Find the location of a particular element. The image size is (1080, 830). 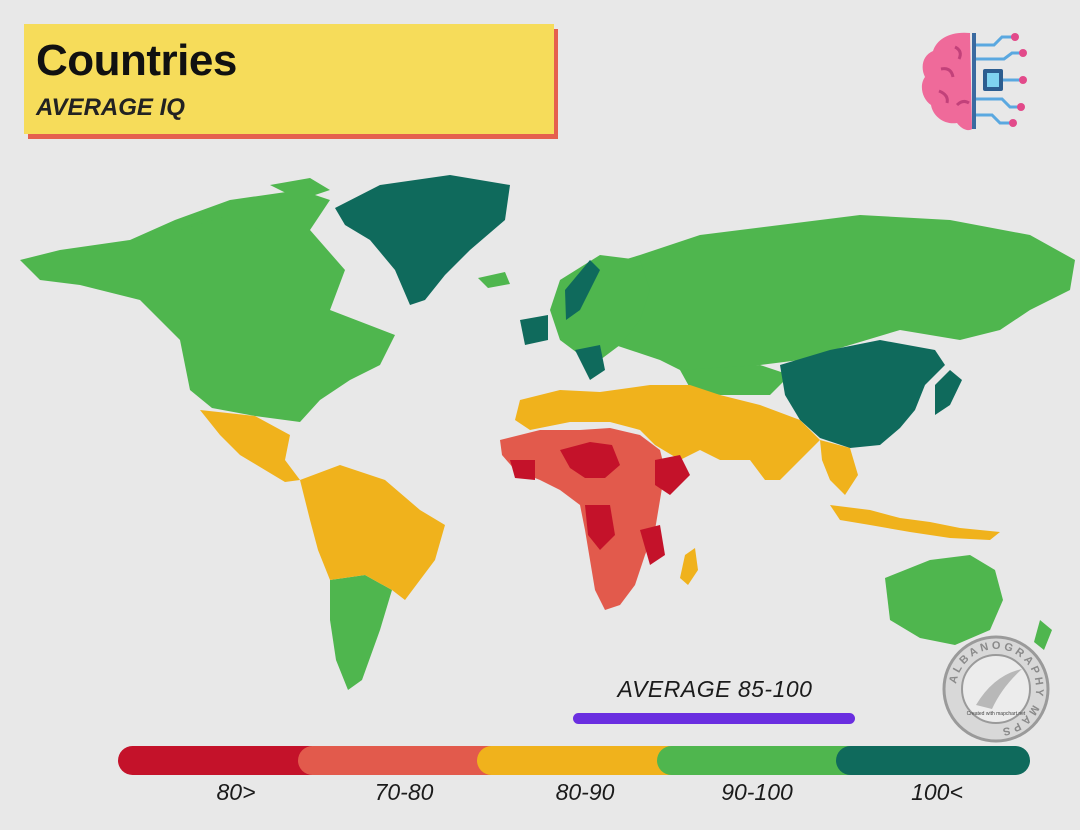

page-title: Countries is located at coordinates (136, 60).